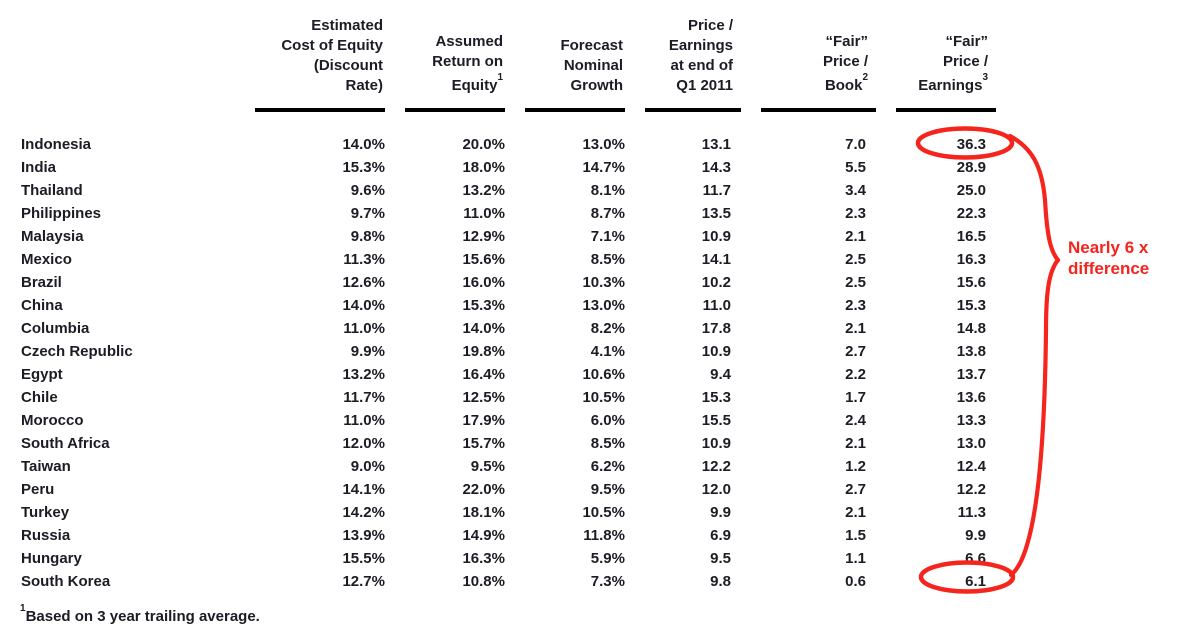  What do you see at coordinates (818, 72) in the screenshot?
I see `column-header: “Fair” Price / Book2` at bounding box center [818, 72].